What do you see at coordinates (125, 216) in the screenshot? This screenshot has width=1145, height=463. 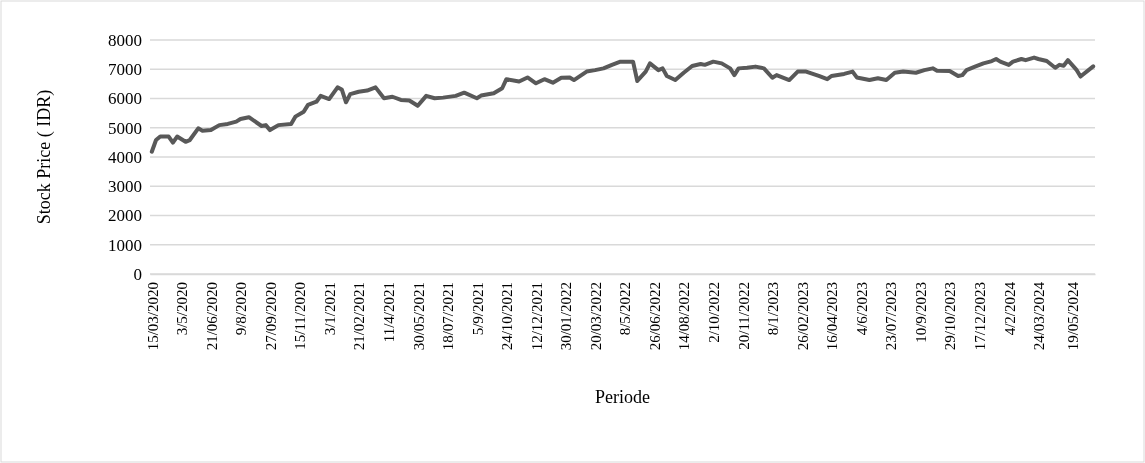 I see `y-tick-label: 2000` at bounding box center [125, 216].